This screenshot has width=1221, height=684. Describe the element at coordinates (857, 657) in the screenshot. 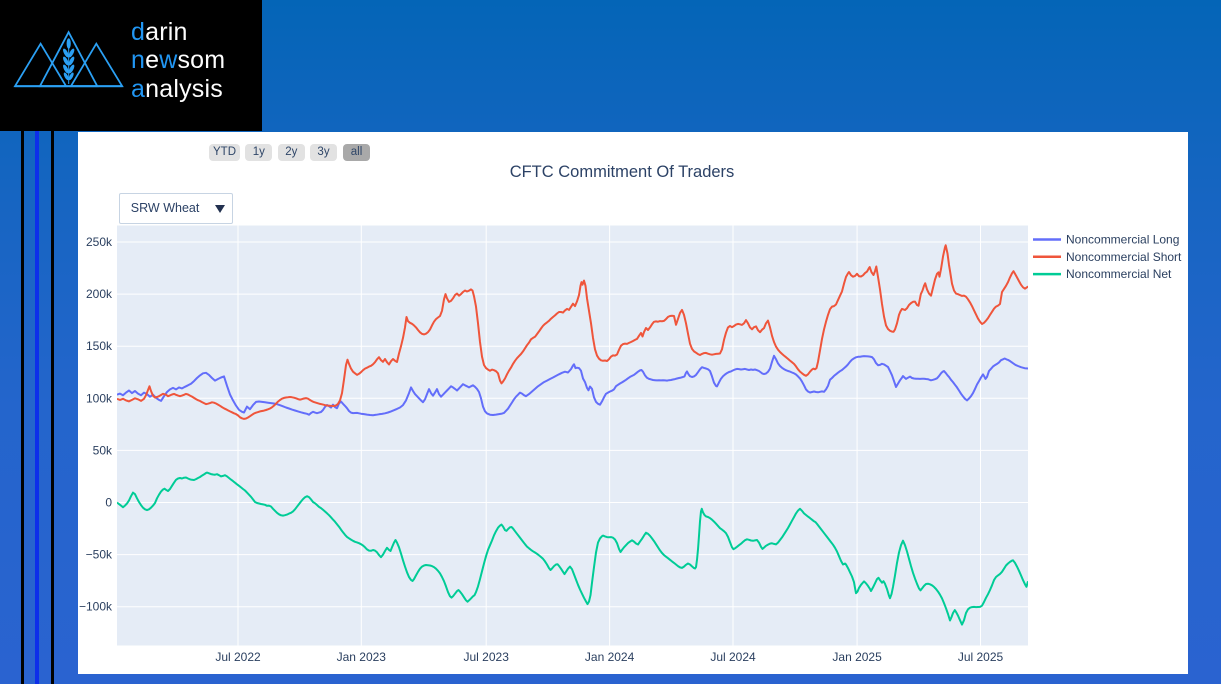

I see `svg-text: Jan 2025` at that location.